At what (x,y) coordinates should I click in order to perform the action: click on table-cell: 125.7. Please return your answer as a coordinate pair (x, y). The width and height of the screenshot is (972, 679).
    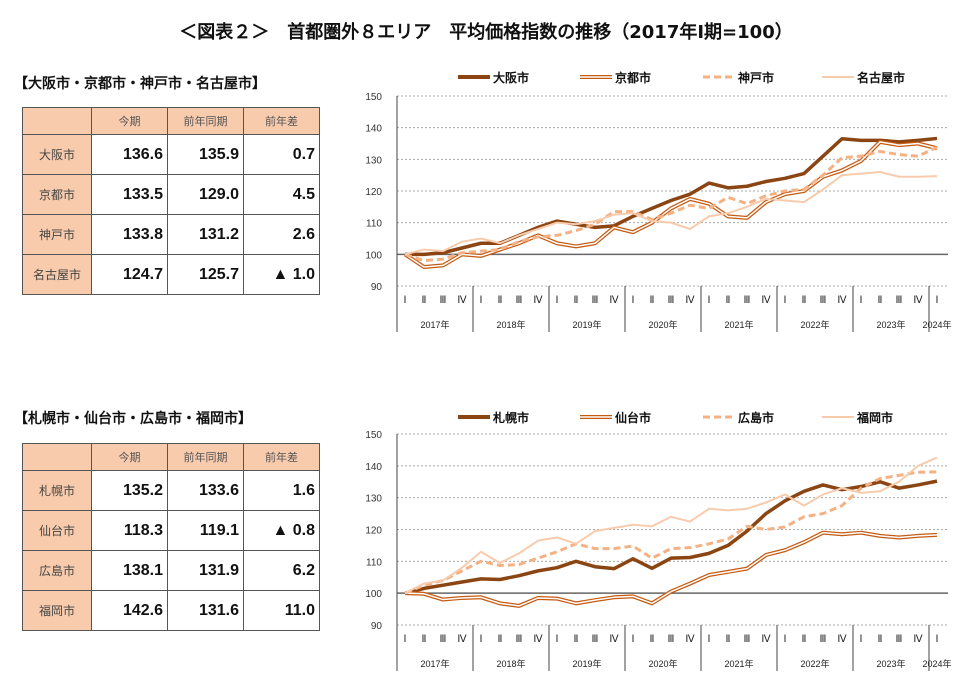
    Looking at the image, I should click on (205, 274).